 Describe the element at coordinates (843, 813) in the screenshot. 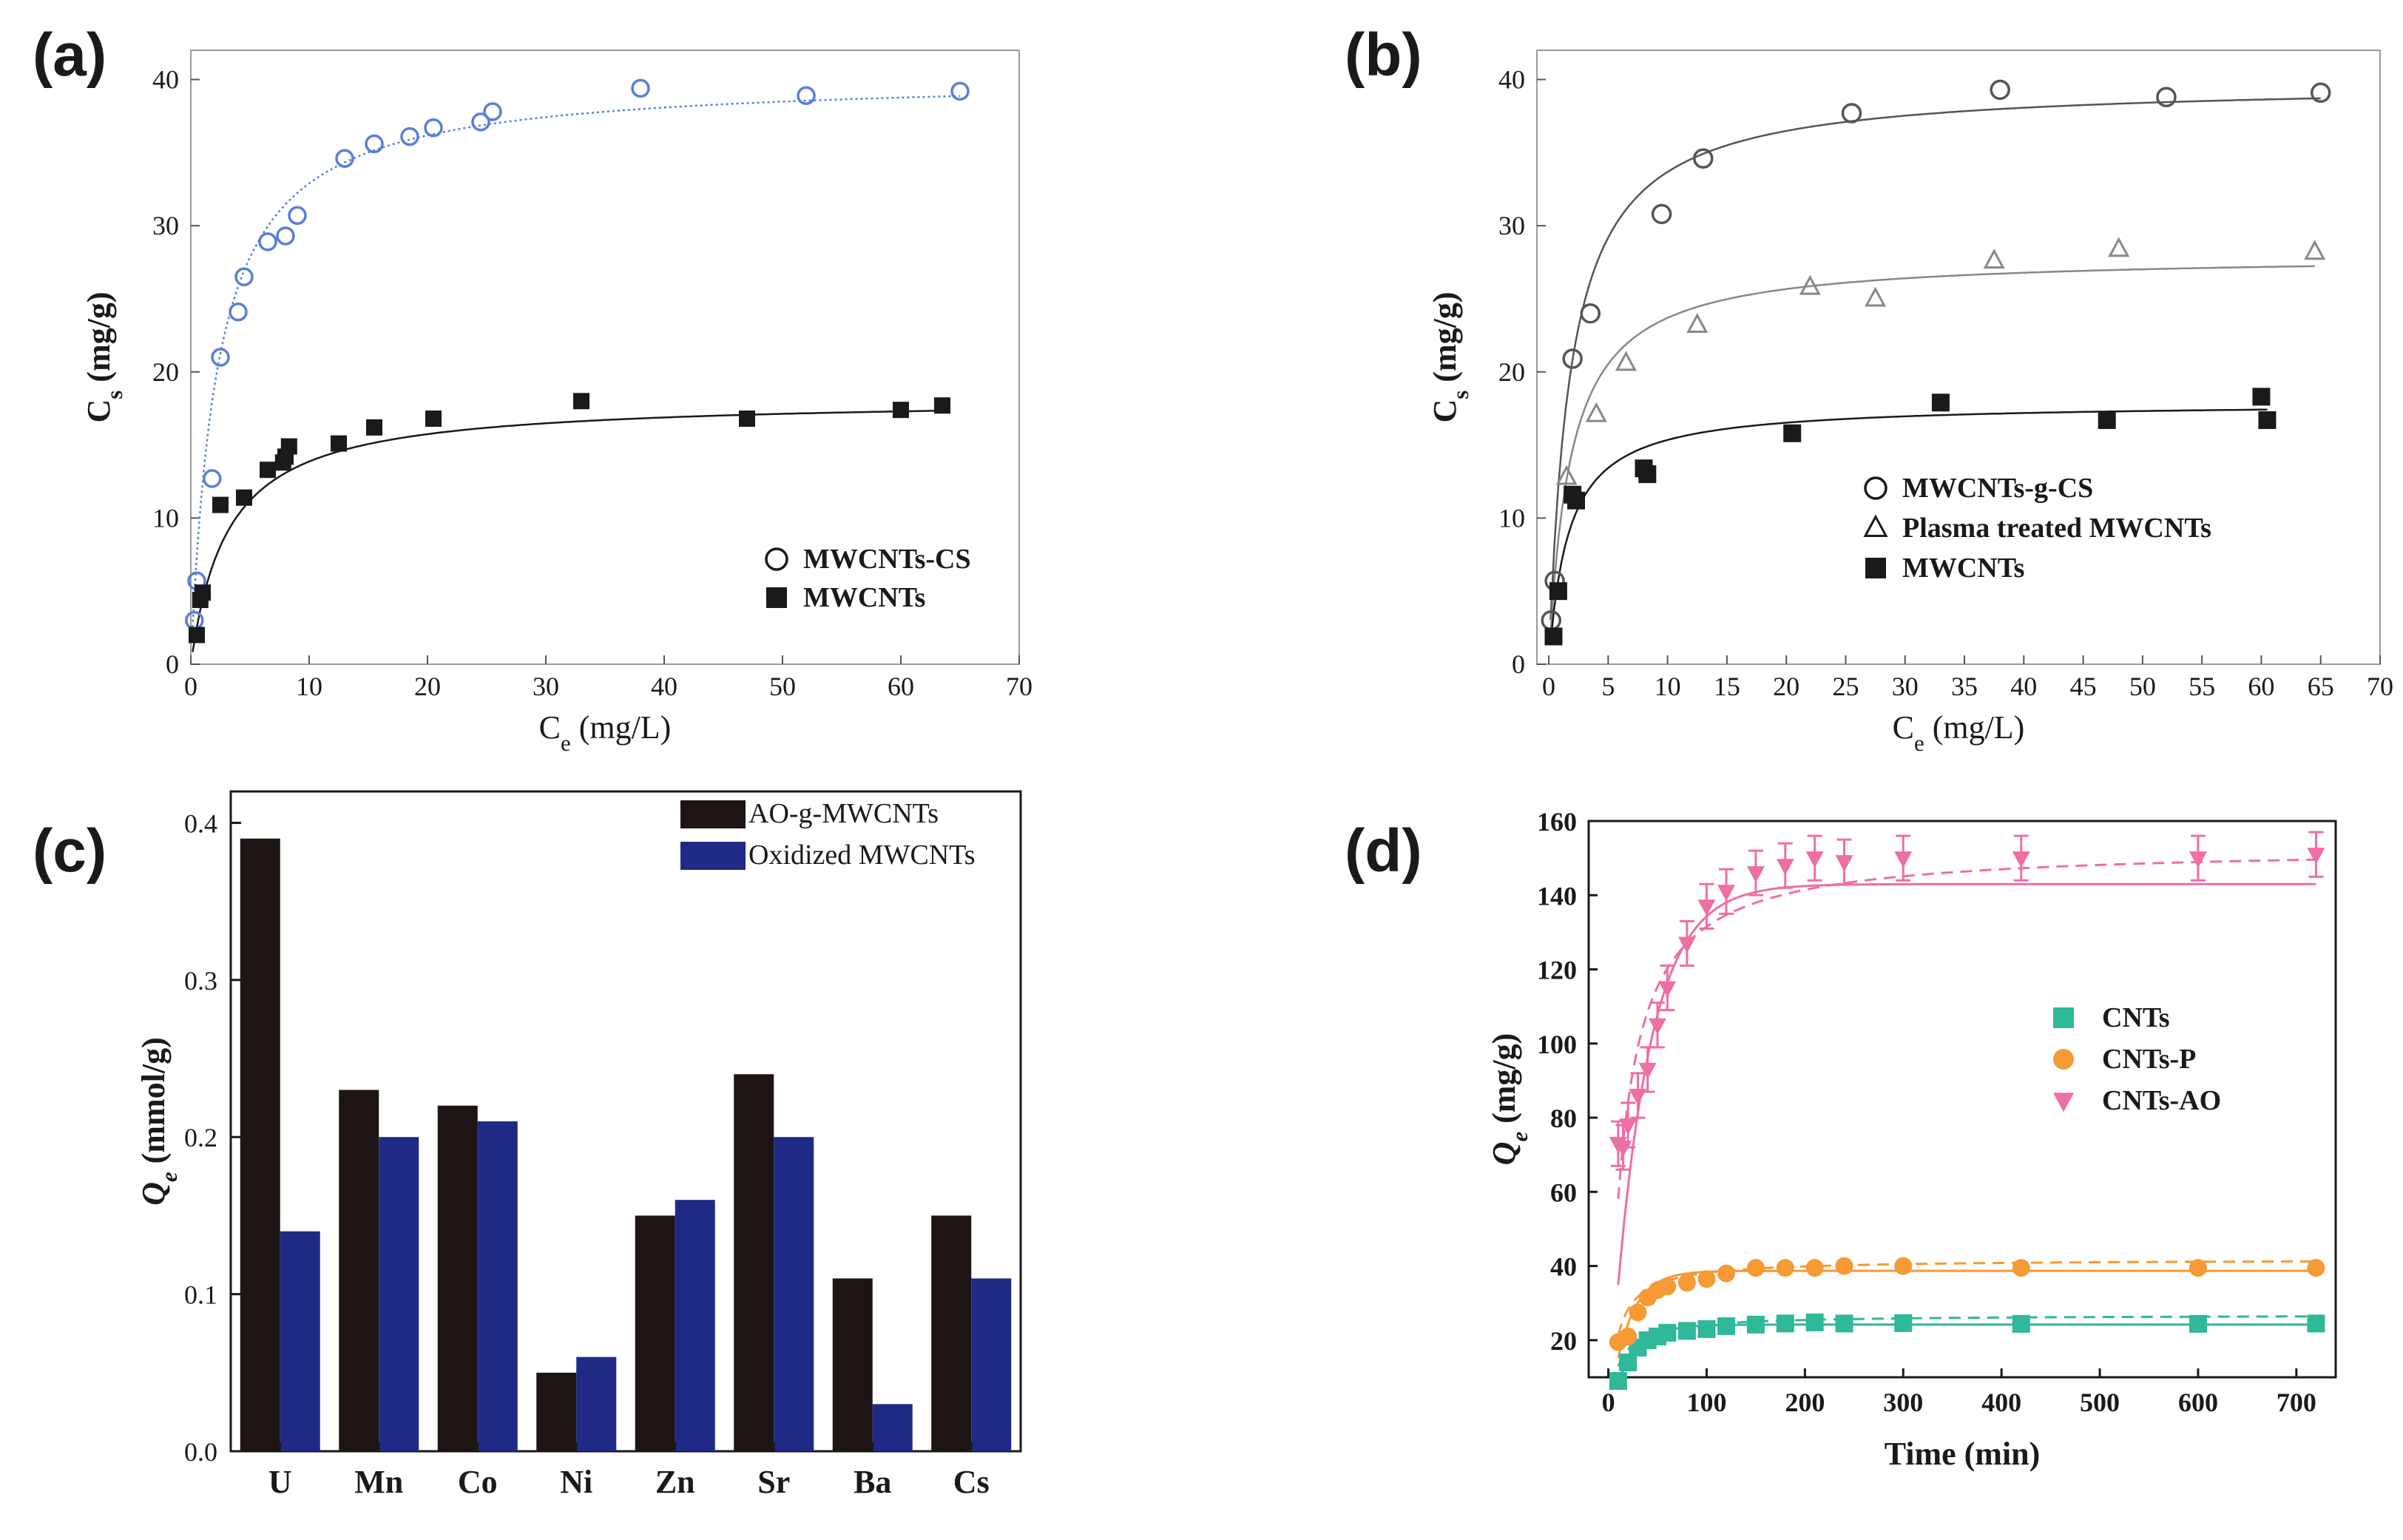

I see `legend-label-AO-g-MWCNTs: AO-g-MWCNTs` at that location.